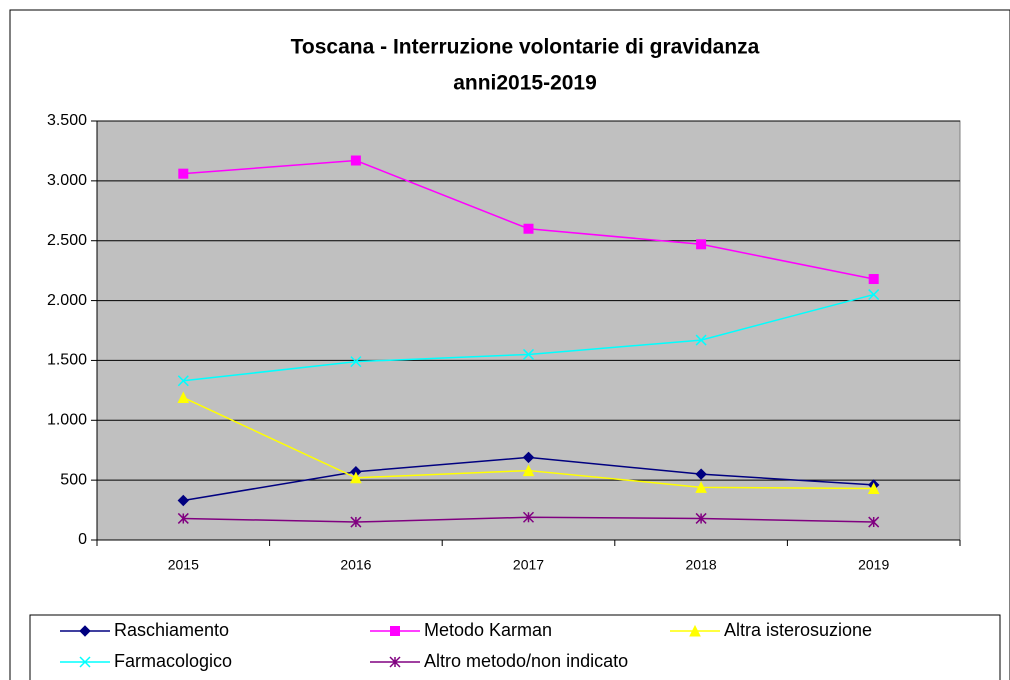 This screenshot has width=1010, height=680. What do you see at coordinates (525, 83) in the screenshot?
I see `chart-title: anni2015-2019` at bounding box center [525, 83].